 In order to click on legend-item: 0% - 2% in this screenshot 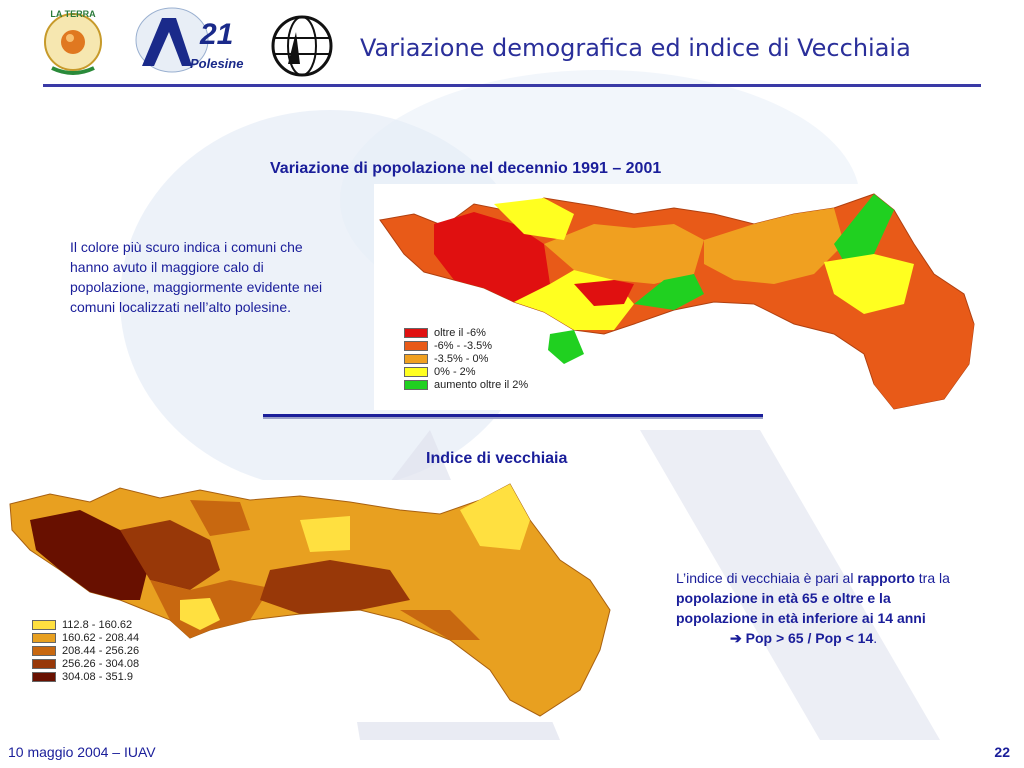, I will do `click(466, 371)`.